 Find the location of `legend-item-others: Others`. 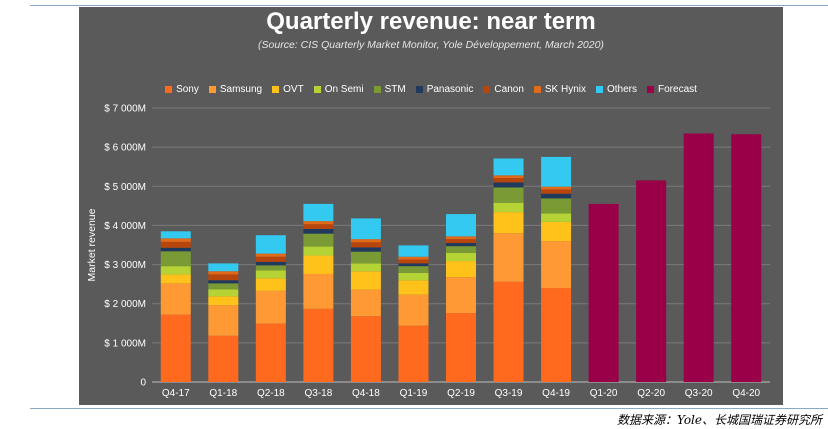

legend-item-others: Others is located at coordinates (616, 89).